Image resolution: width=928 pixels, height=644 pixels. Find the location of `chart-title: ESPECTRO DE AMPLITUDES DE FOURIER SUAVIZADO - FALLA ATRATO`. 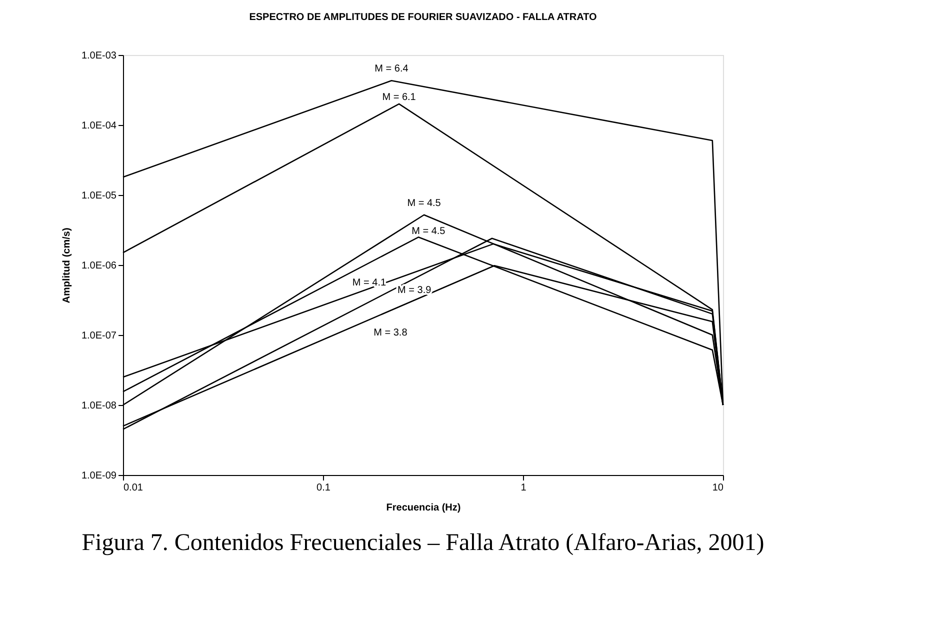

chart-title: ESPECTRO DE AMPLITUDES DE FOURIER SUAVIZADO - FALLA ATRATO is located at coordinates (423, 17).